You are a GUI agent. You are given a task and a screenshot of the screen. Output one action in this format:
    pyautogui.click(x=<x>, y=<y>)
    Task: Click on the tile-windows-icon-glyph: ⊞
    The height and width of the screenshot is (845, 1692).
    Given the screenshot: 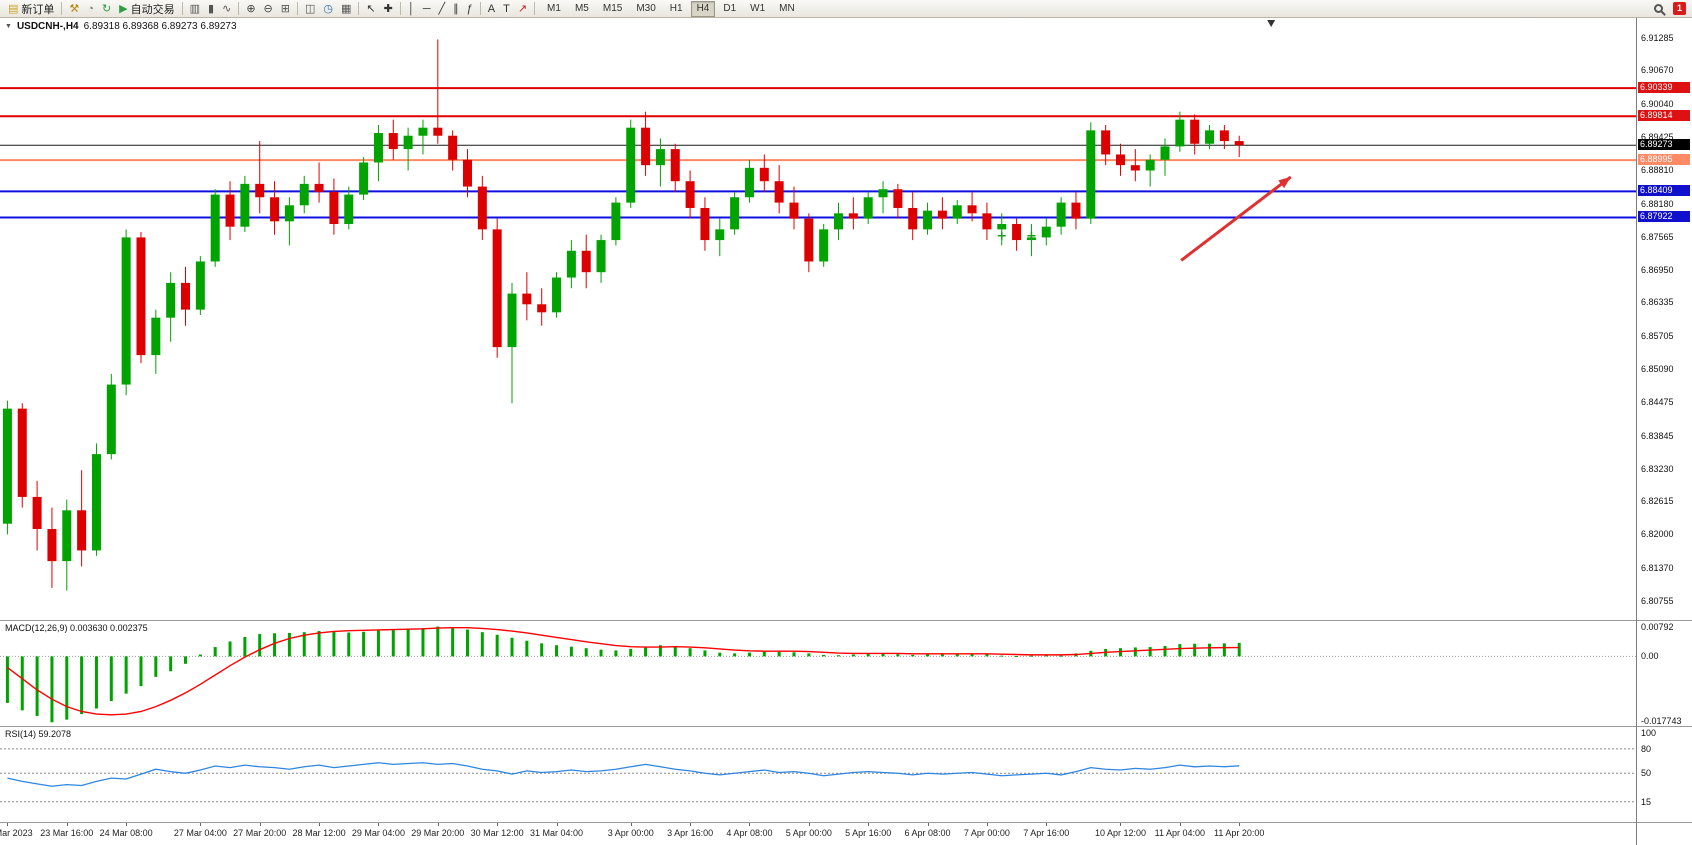 What is the action you would take?
    pyautogui.click(x=285, y=8)
    